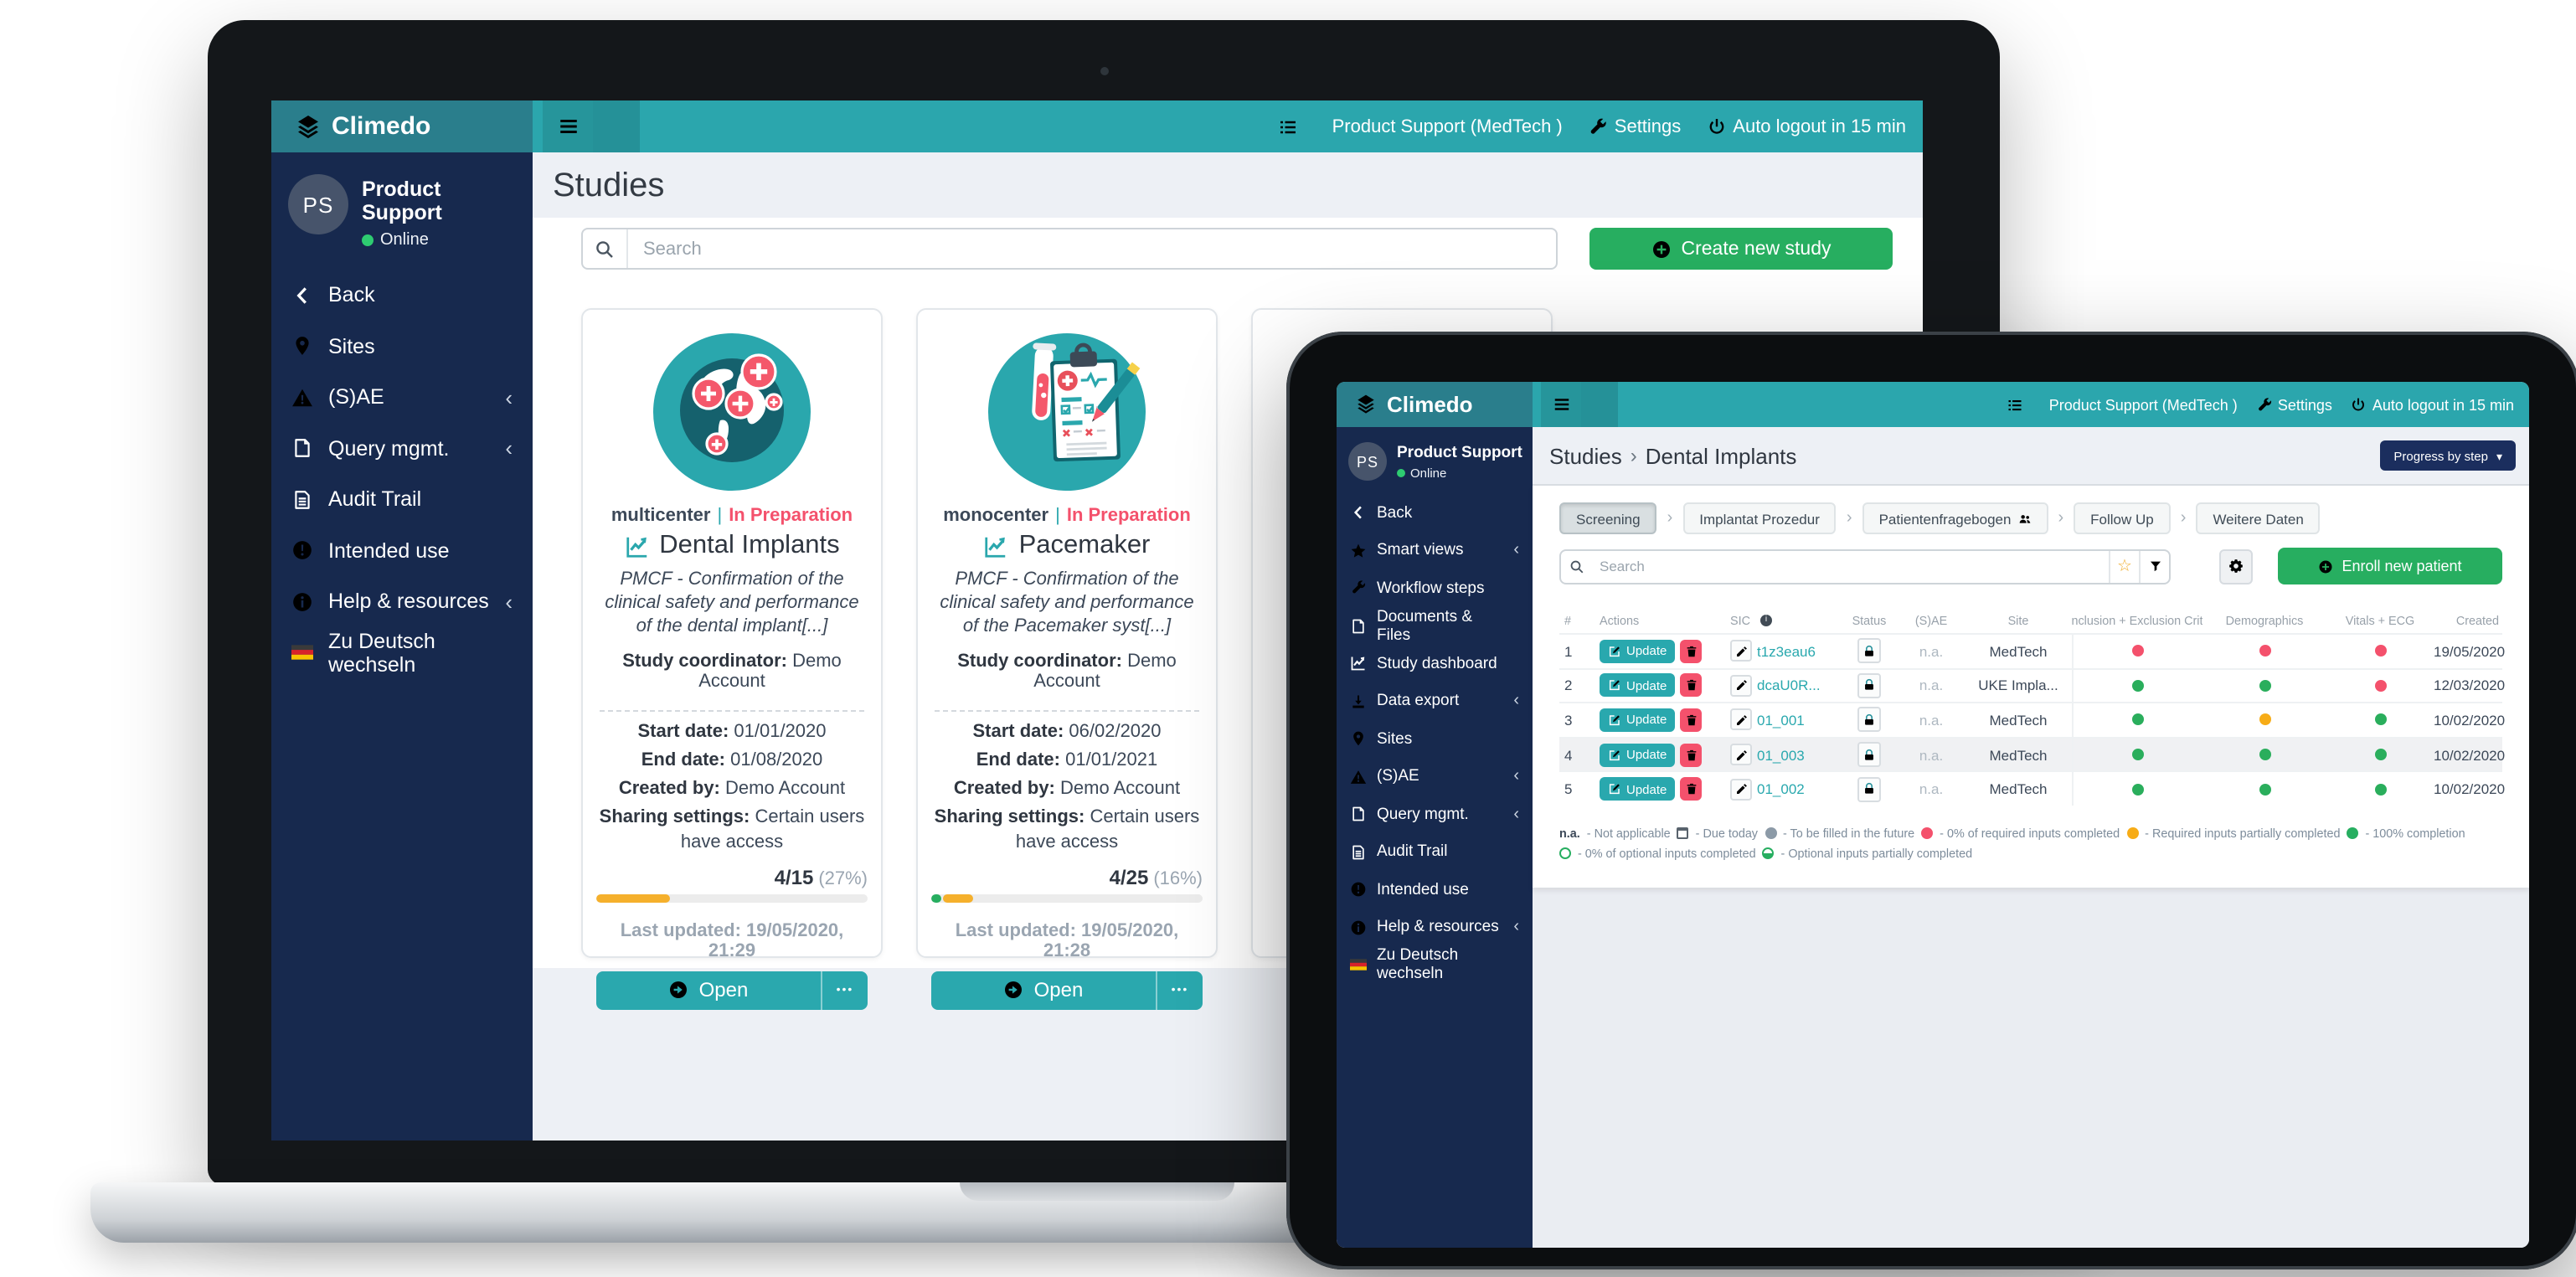 The width and height of the screenshot is (2576, 1277). Describe the element at coordinates (1786, 651) in the screenshot. I see `sic-link: t1z3eau6` at that location.